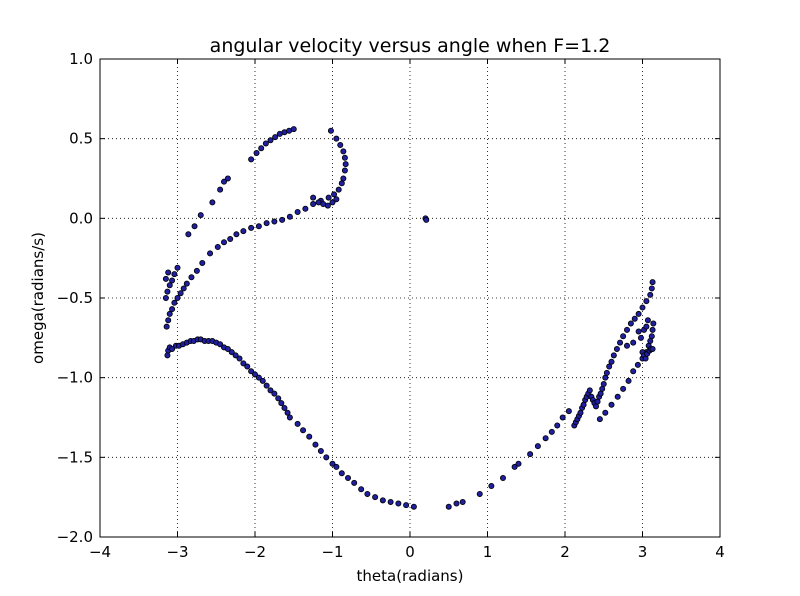 This screenshot has height=596, width=800. I want to click on y-tick-label: −1.0, so click(75, 378).